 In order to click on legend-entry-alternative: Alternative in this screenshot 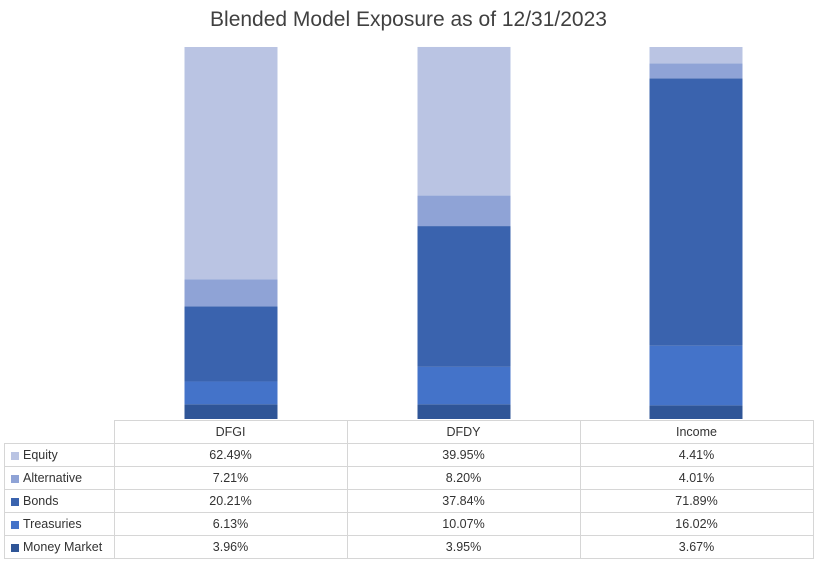, I will do `click(59, 478)`.